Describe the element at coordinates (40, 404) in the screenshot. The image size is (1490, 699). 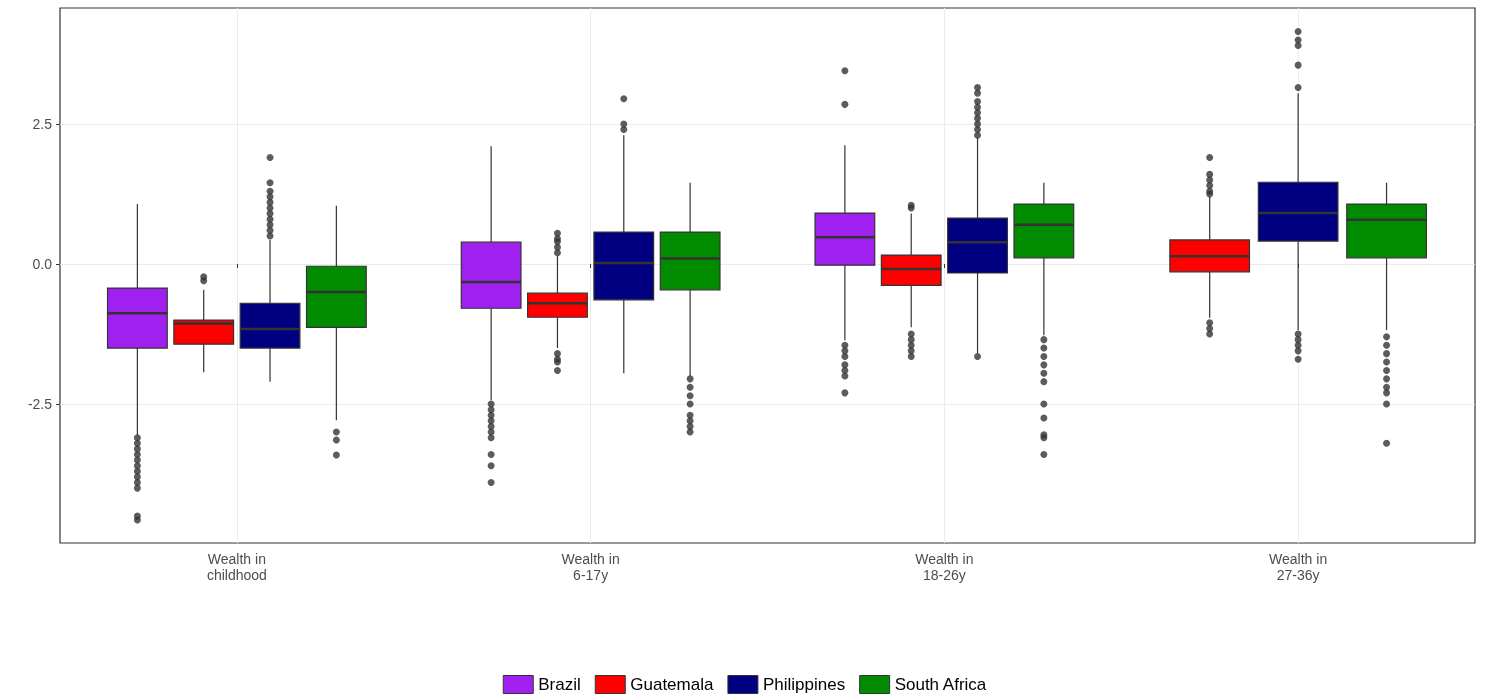
I see `y-tick-label: -2.5` at that location.